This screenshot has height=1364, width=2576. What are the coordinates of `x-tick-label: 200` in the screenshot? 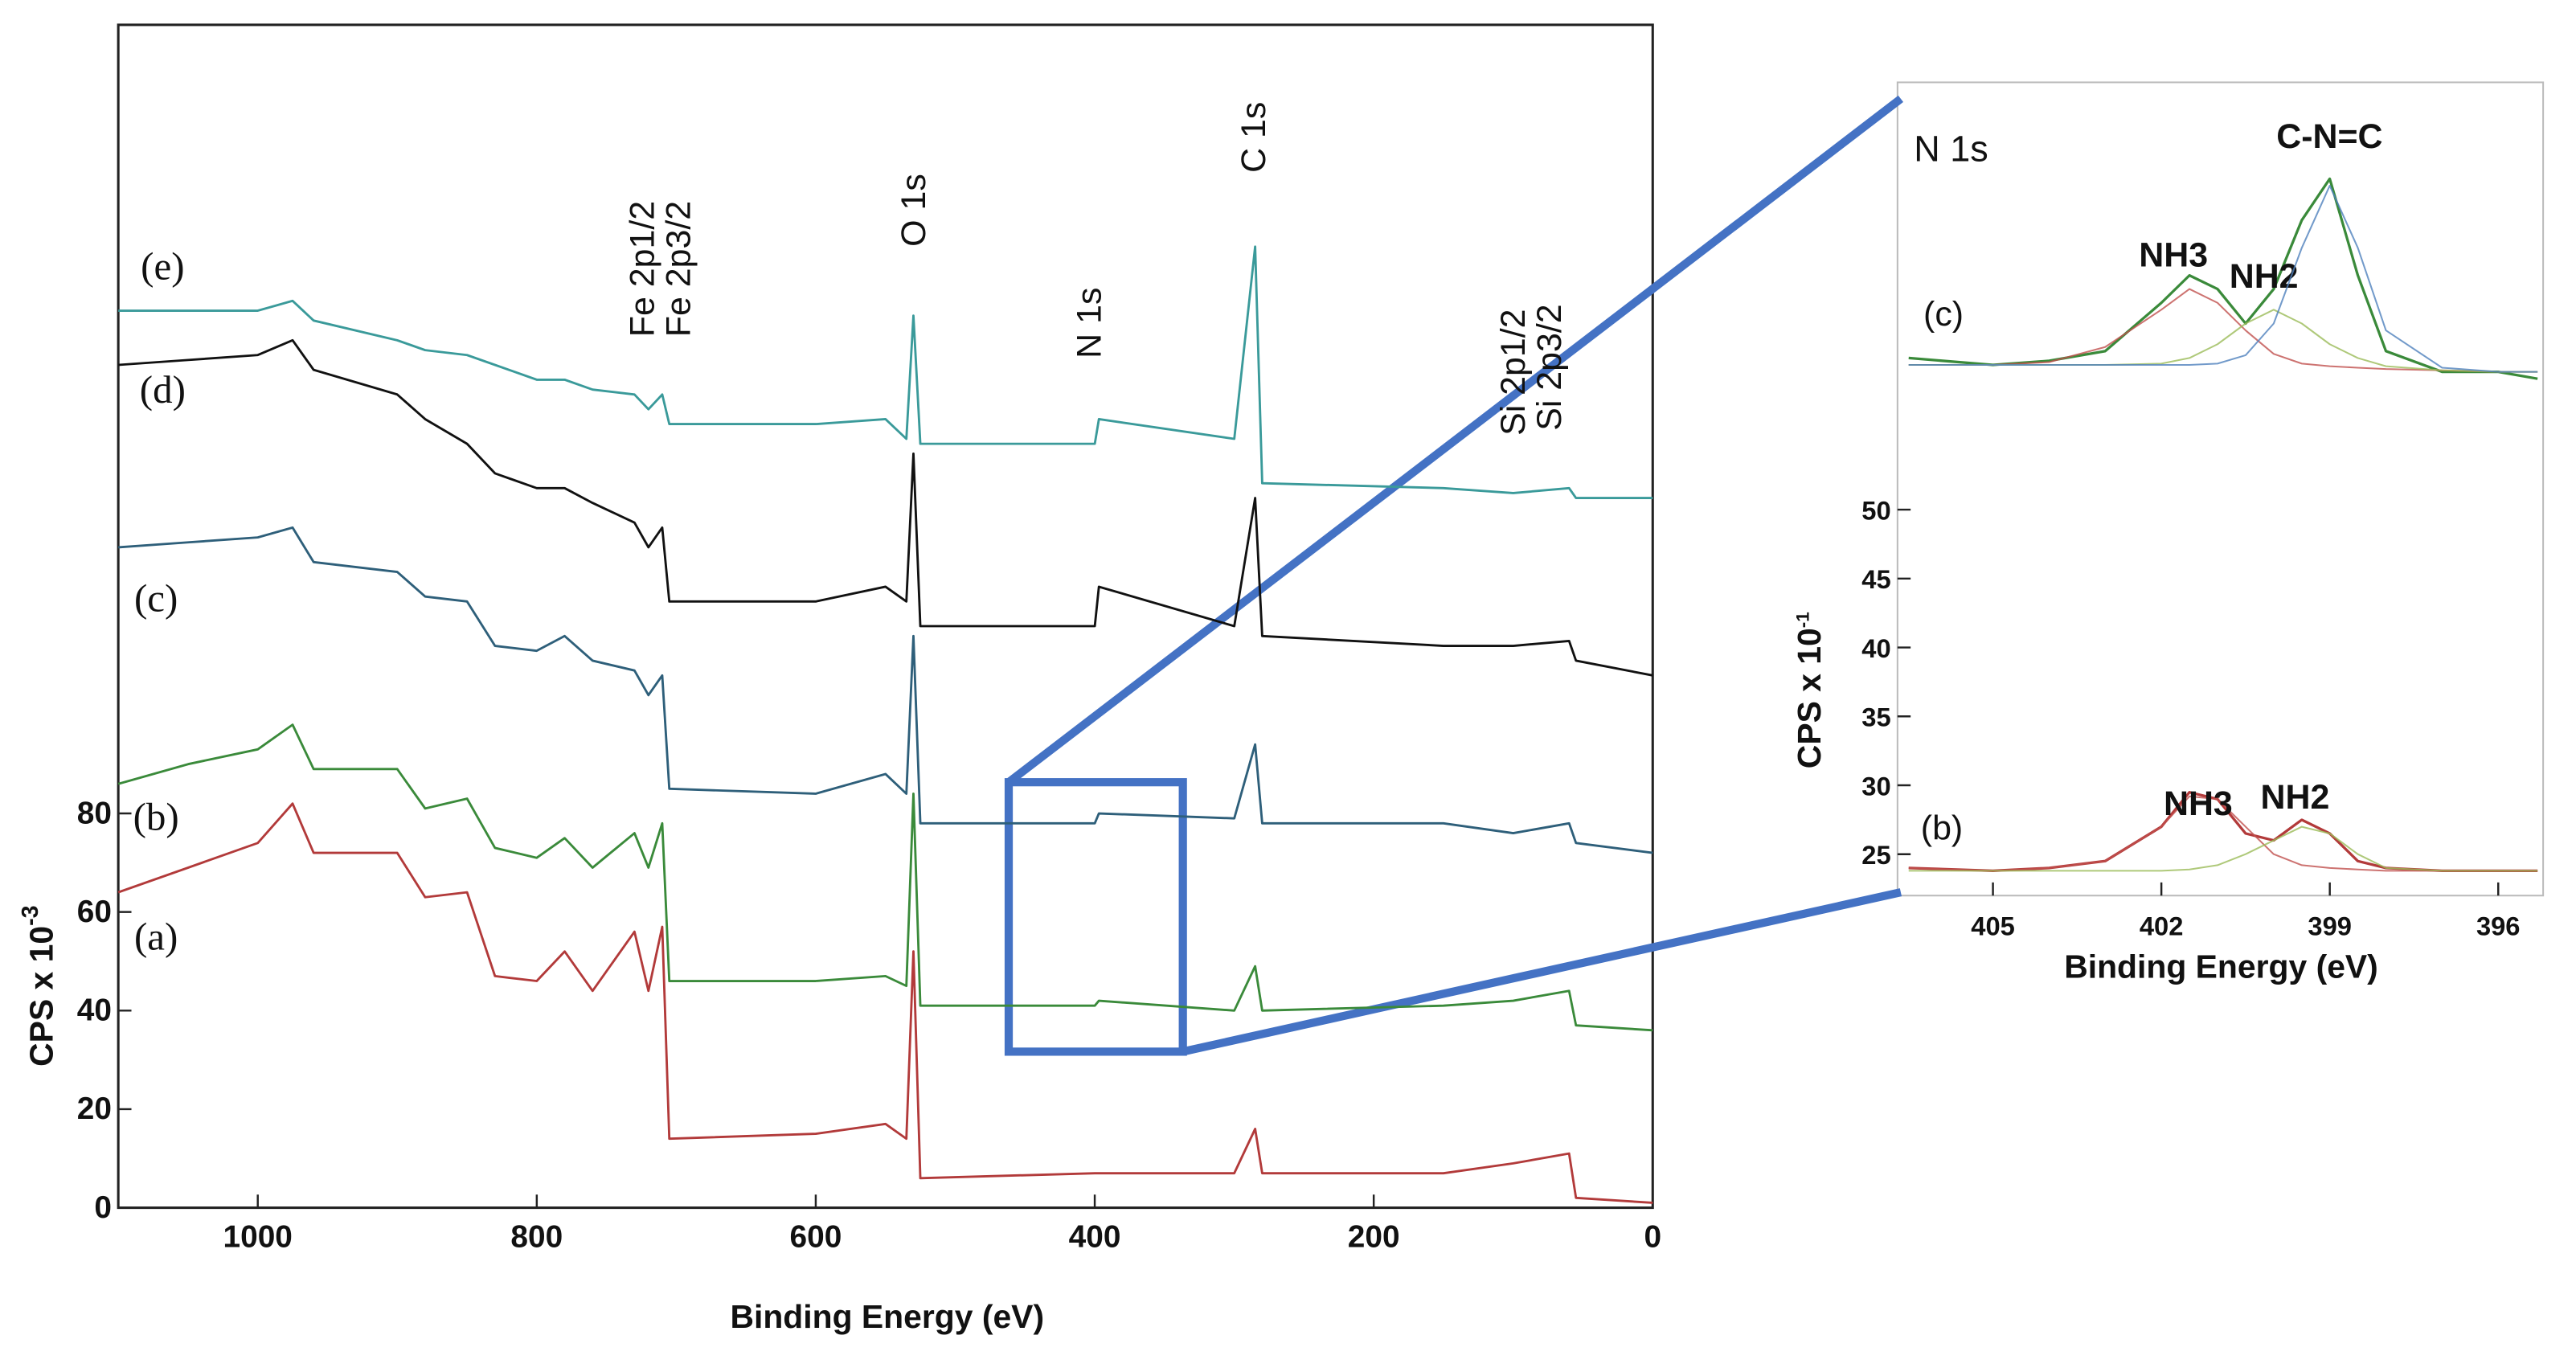 It's located at (1374, 1237).